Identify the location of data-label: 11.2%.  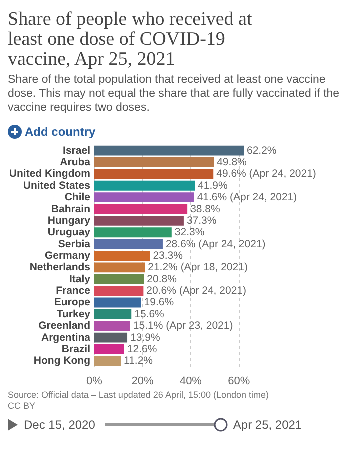
(139, 361).